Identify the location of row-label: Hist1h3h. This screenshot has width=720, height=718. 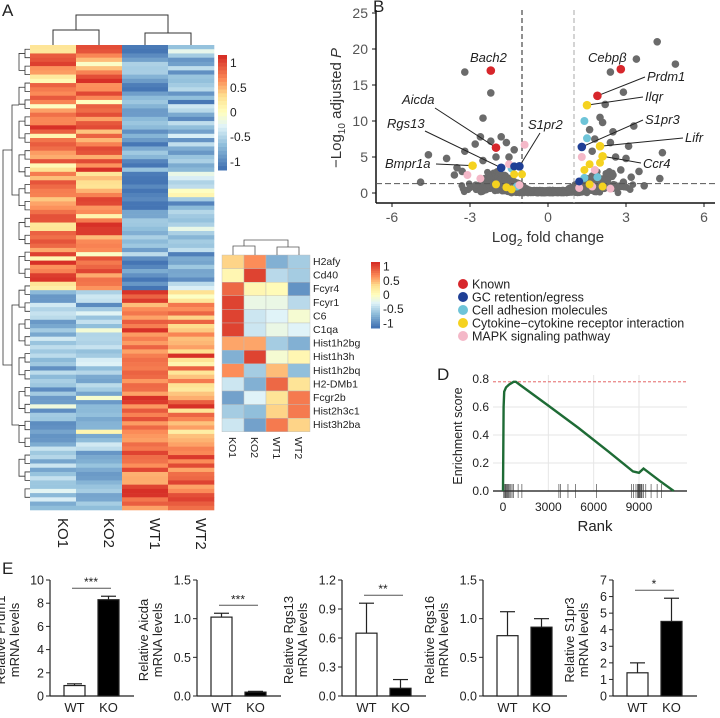
(334, 357).